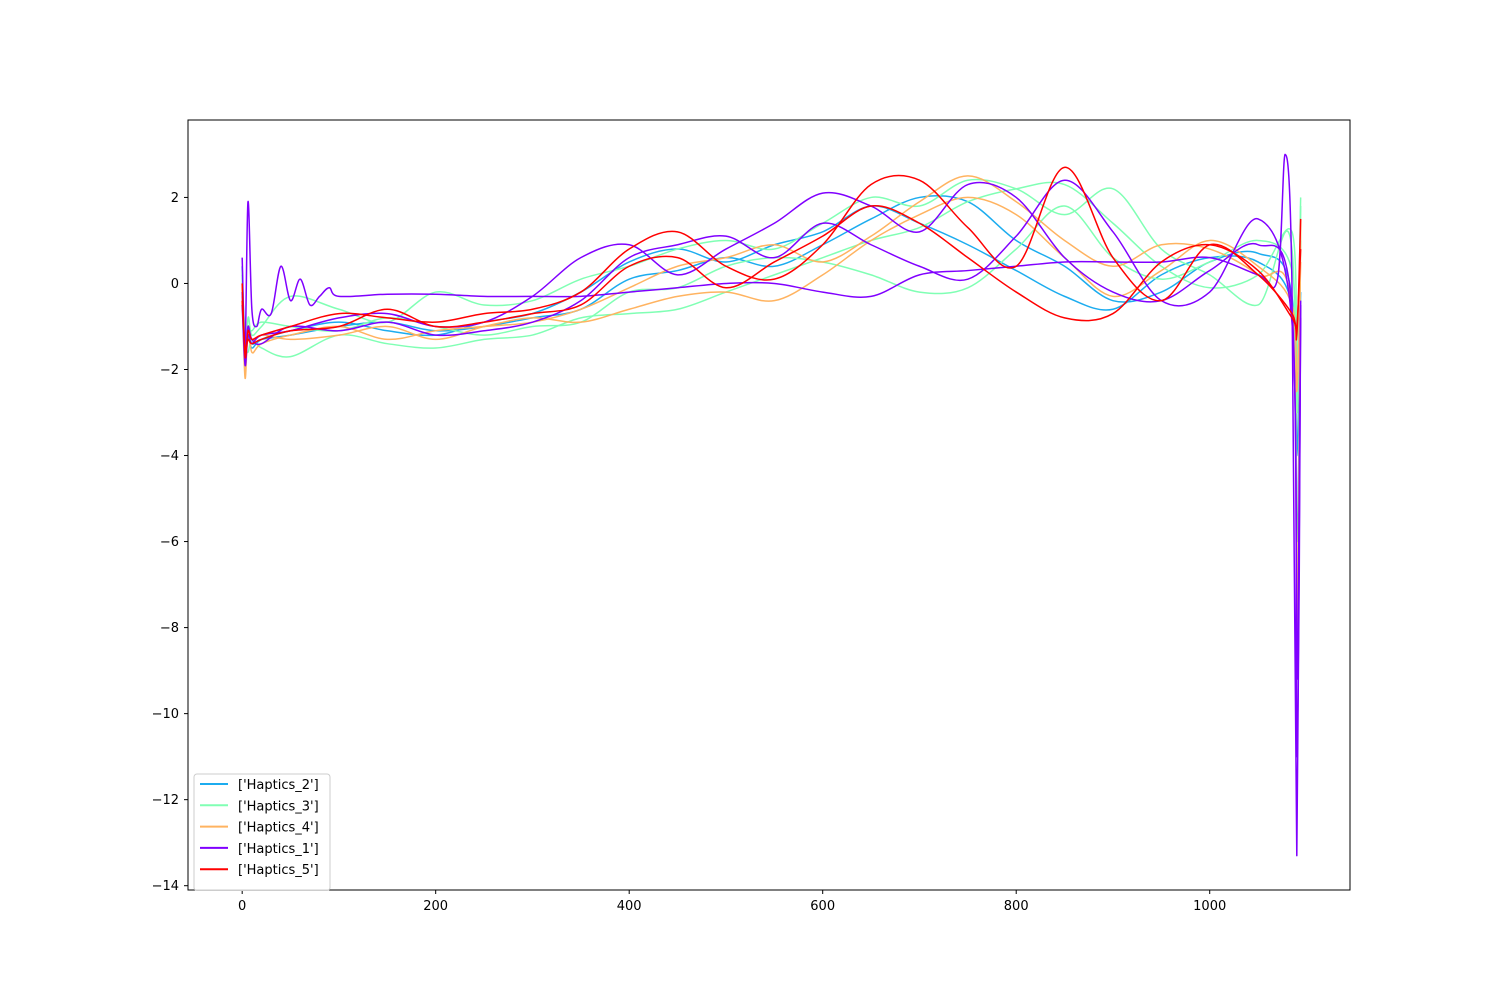  What do you see at coordinates (165, 800) in the screenshot?
I see `y-tick-label: −12` at bounding box center [165, 800].